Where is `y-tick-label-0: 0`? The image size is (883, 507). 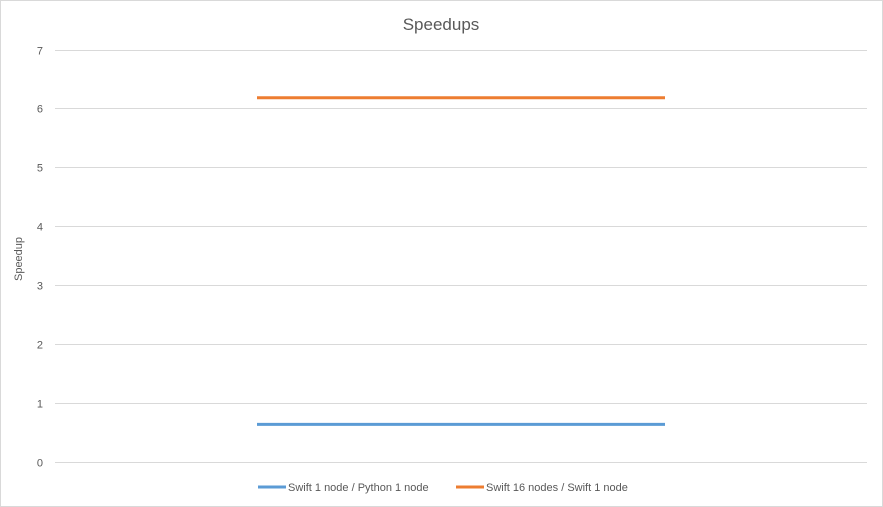
y-tick-label-0: 0 is located at coordinates (40, 464).